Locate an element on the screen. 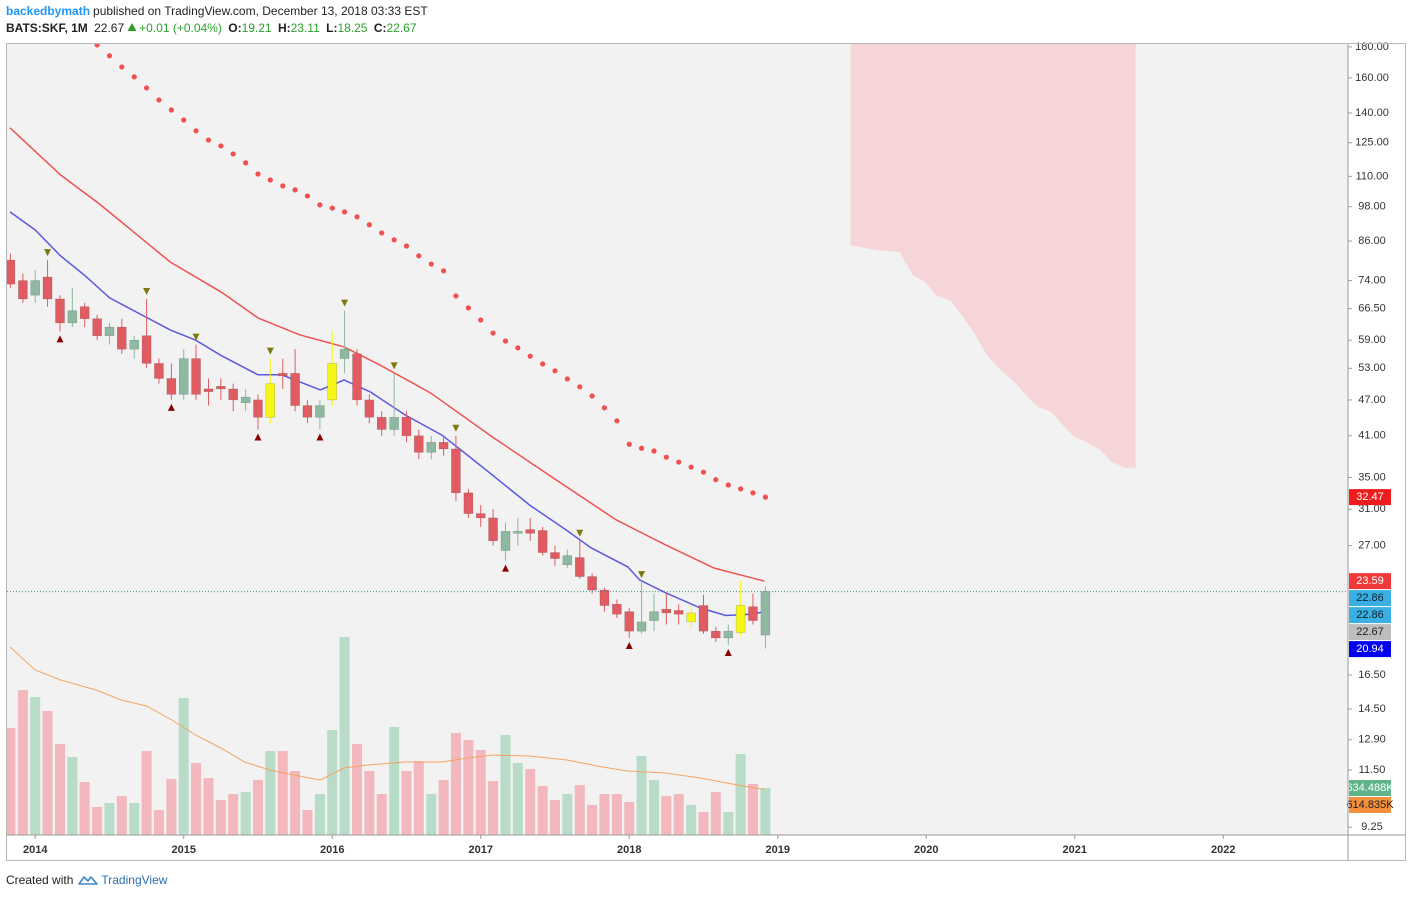  x-tick-label: 2015 is located at coordinates (183, 850).